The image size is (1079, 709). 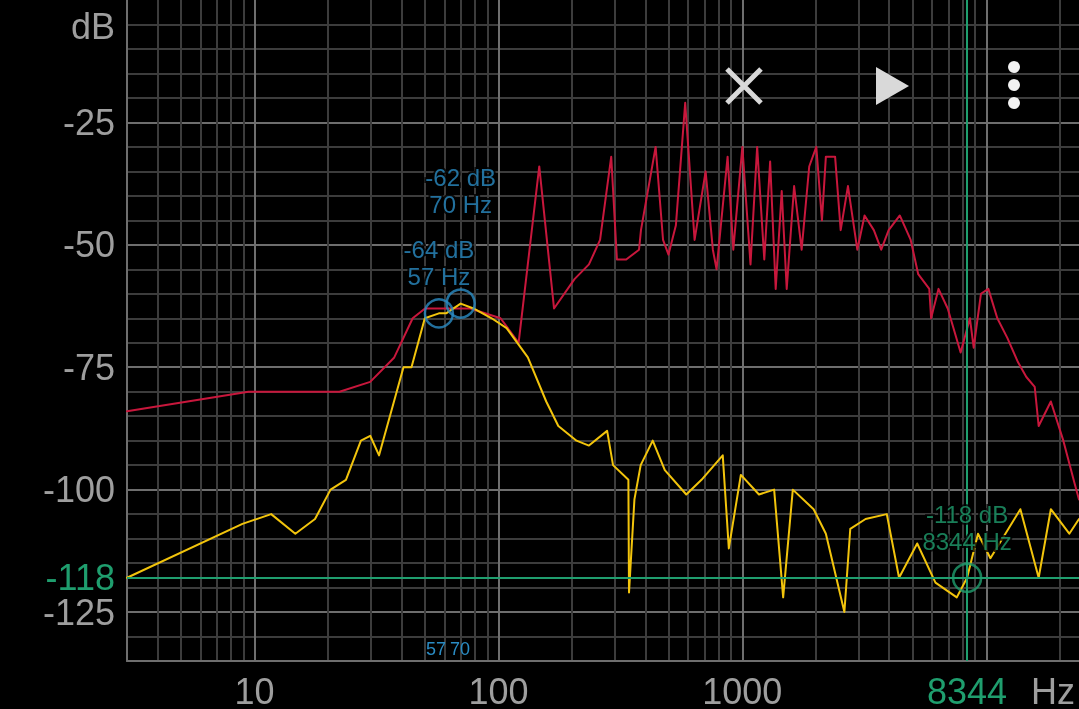 I want to click on x-tick-label: 10, so click(x=254, y=689).